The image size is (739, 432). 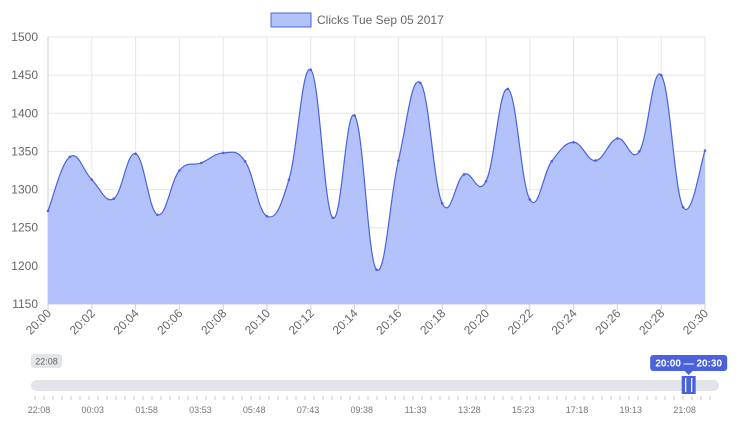 What do you see at coordinates (523, 410) in the screenshot?
I see `navigator-tick-label: 15:23` at bounding box center [523, 410].